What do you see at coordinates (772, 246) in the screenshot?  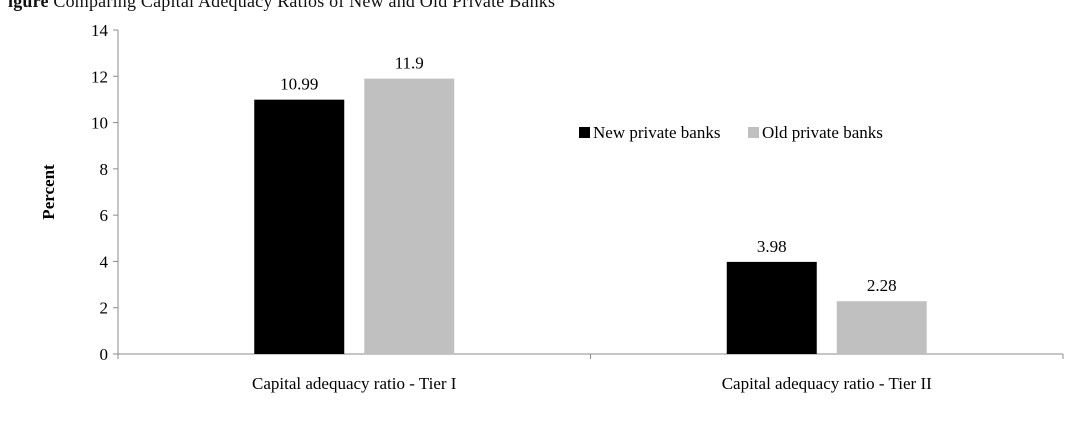 I see `bar-value-label: 3.98` at bounding box center [772, 246].